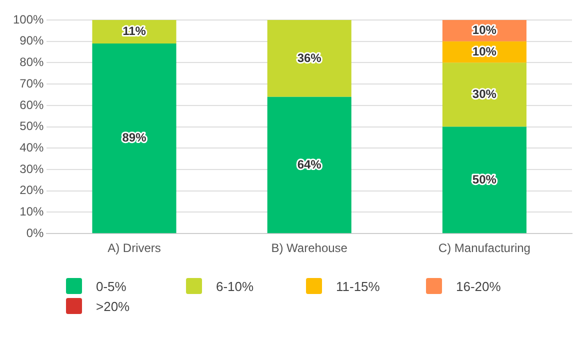 The height and width of the screenshot is (342, 580). I want to click on y-tick-label: 50%, so click(32, 126).